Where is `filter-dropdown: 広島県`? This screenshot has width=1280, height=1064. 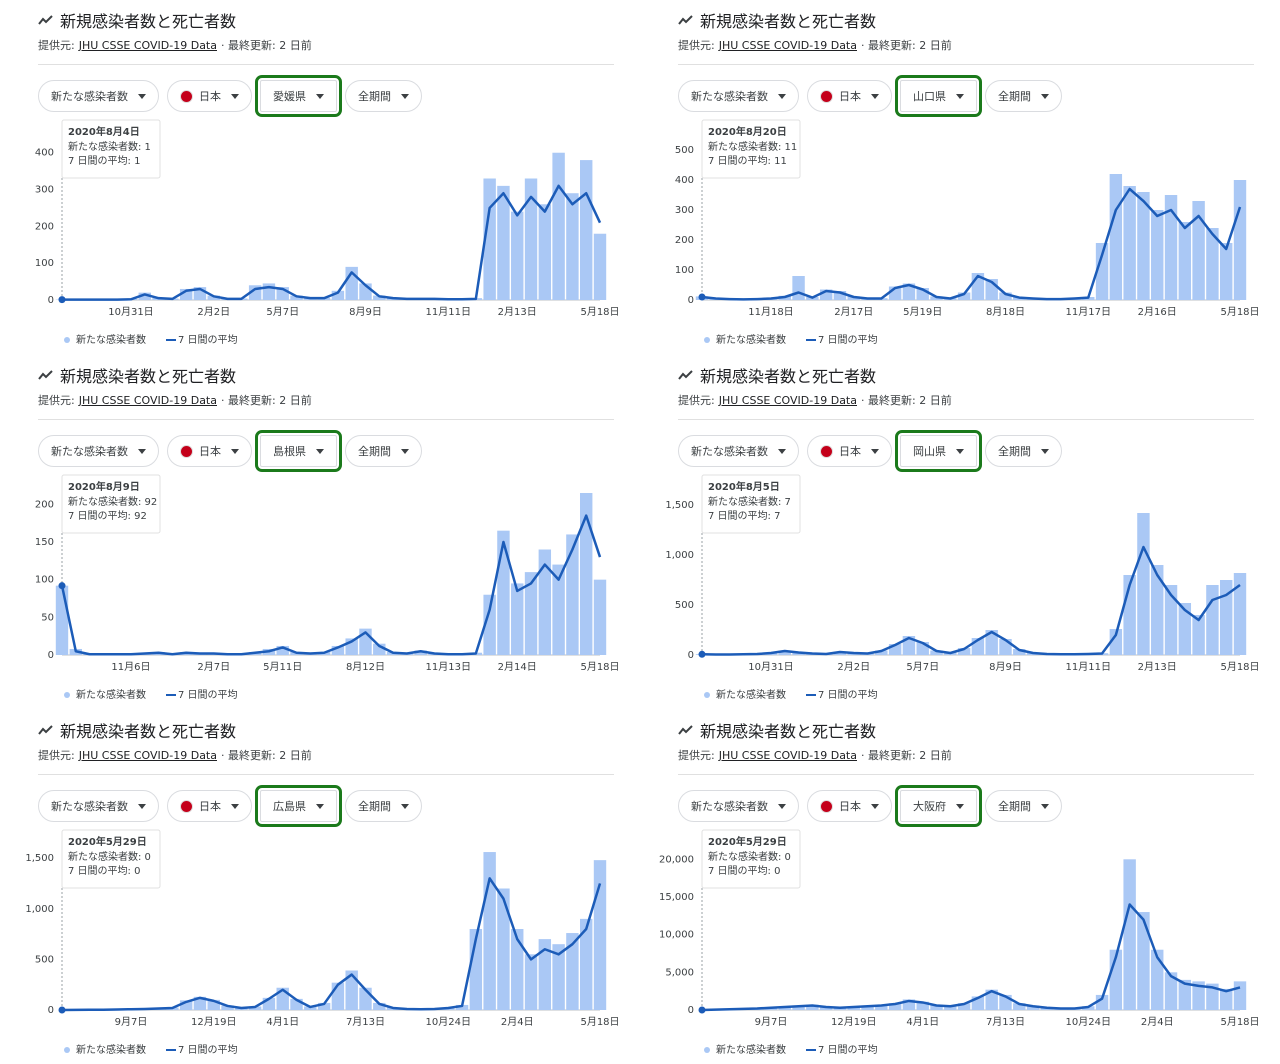 filter-dropdown: 広島県 is located at coordinates (298, 806).